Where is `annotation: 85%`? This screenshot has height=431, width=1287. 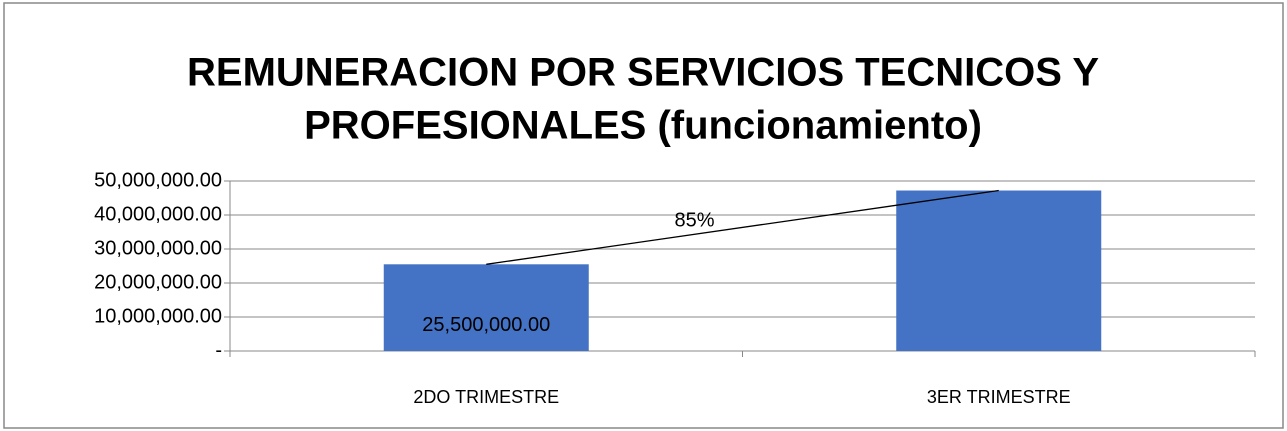
annotation: 85% is located at coordinates (694, 221).